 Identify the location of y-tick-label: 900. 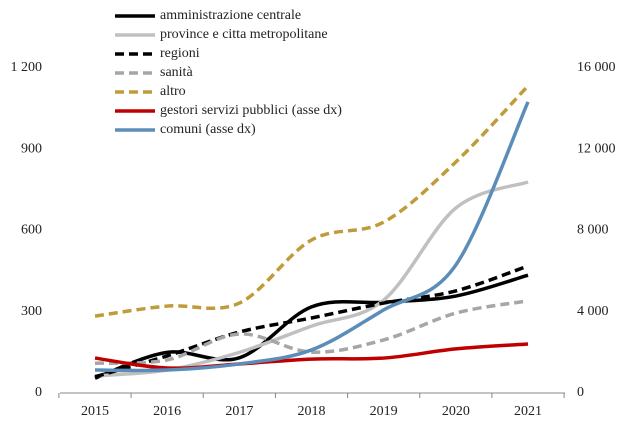
(31, 148).